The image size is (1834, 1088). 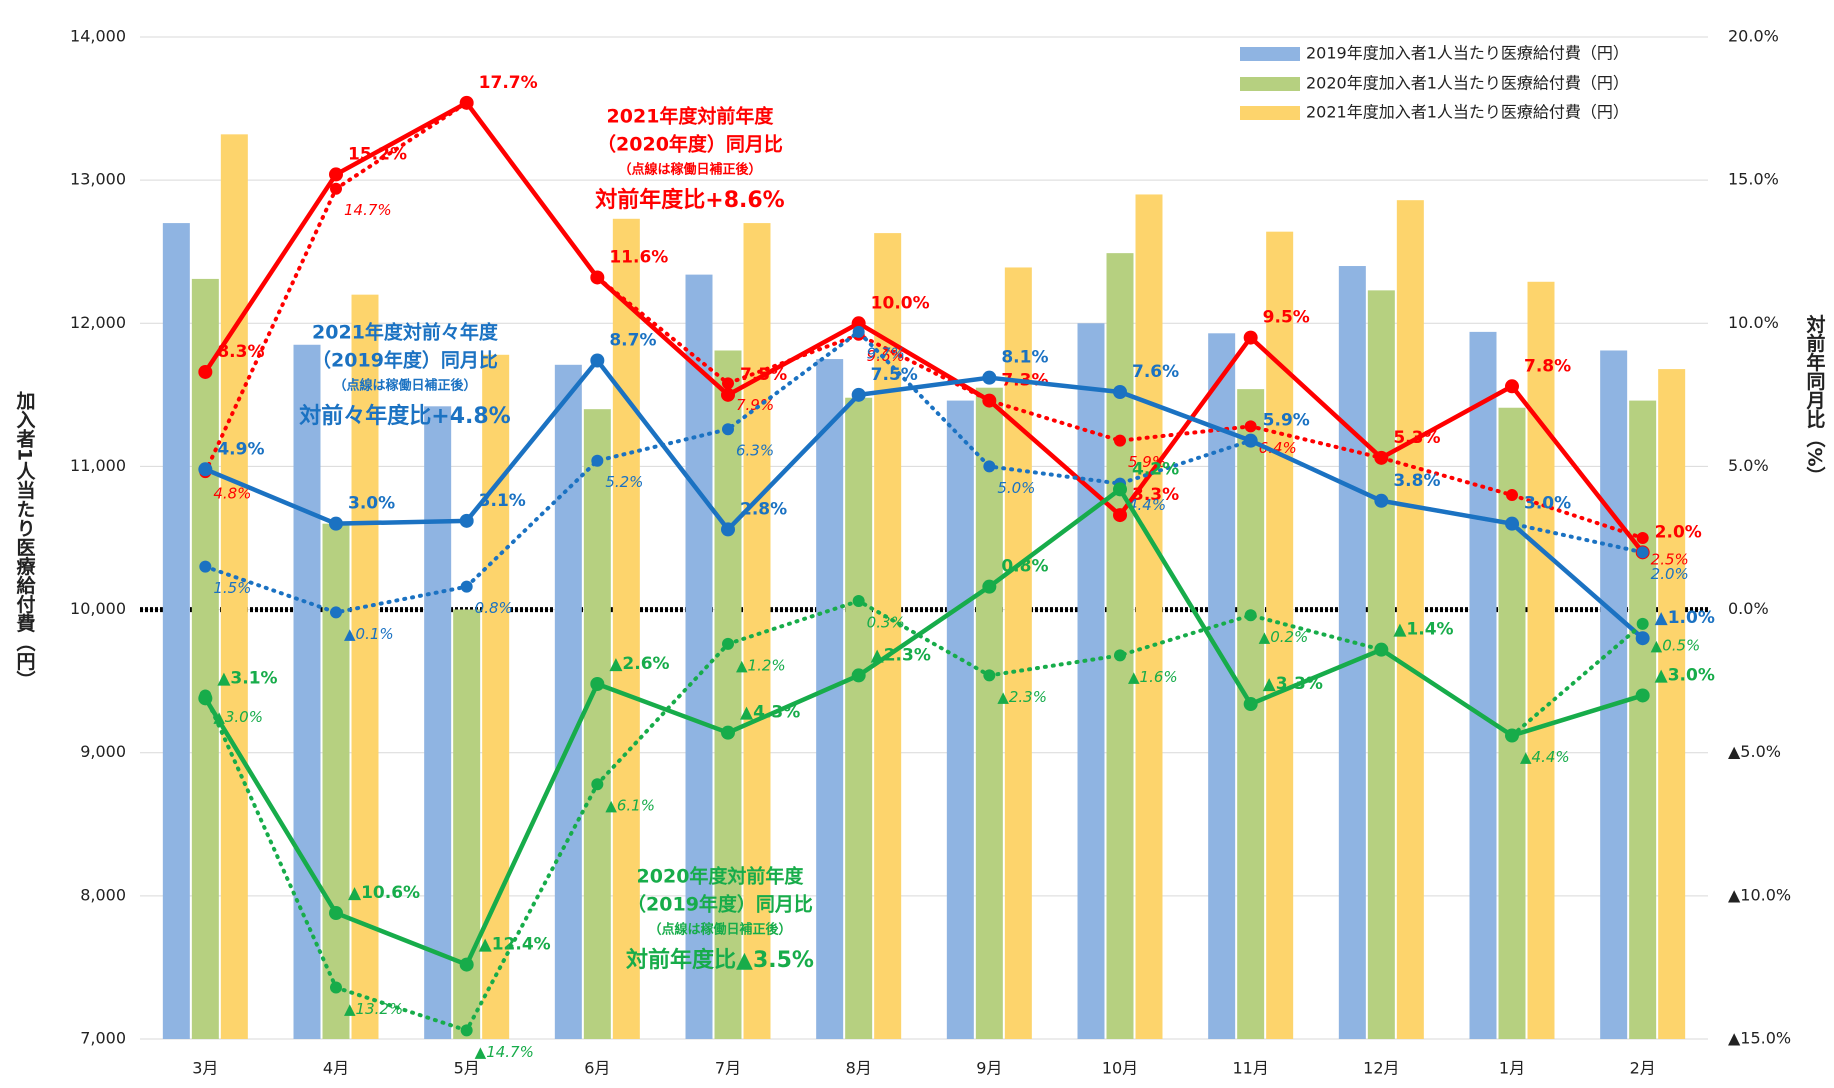 What do you see at coordinates (1147, 462) in the screenshot?
I see `dotted-value-label: 5.9%` at bounding box center [1147, 462].